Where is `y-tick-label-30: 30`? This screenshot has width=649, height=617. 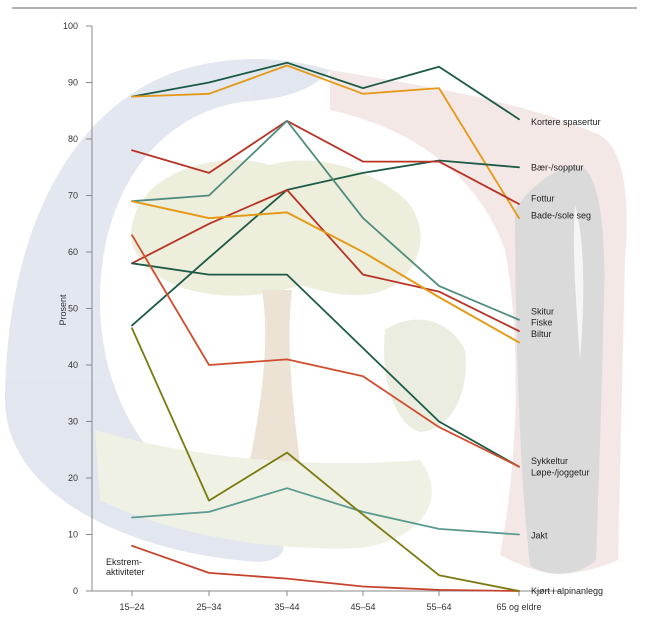 y-tick-label-30: 30 is located at coordinates (73, 422).